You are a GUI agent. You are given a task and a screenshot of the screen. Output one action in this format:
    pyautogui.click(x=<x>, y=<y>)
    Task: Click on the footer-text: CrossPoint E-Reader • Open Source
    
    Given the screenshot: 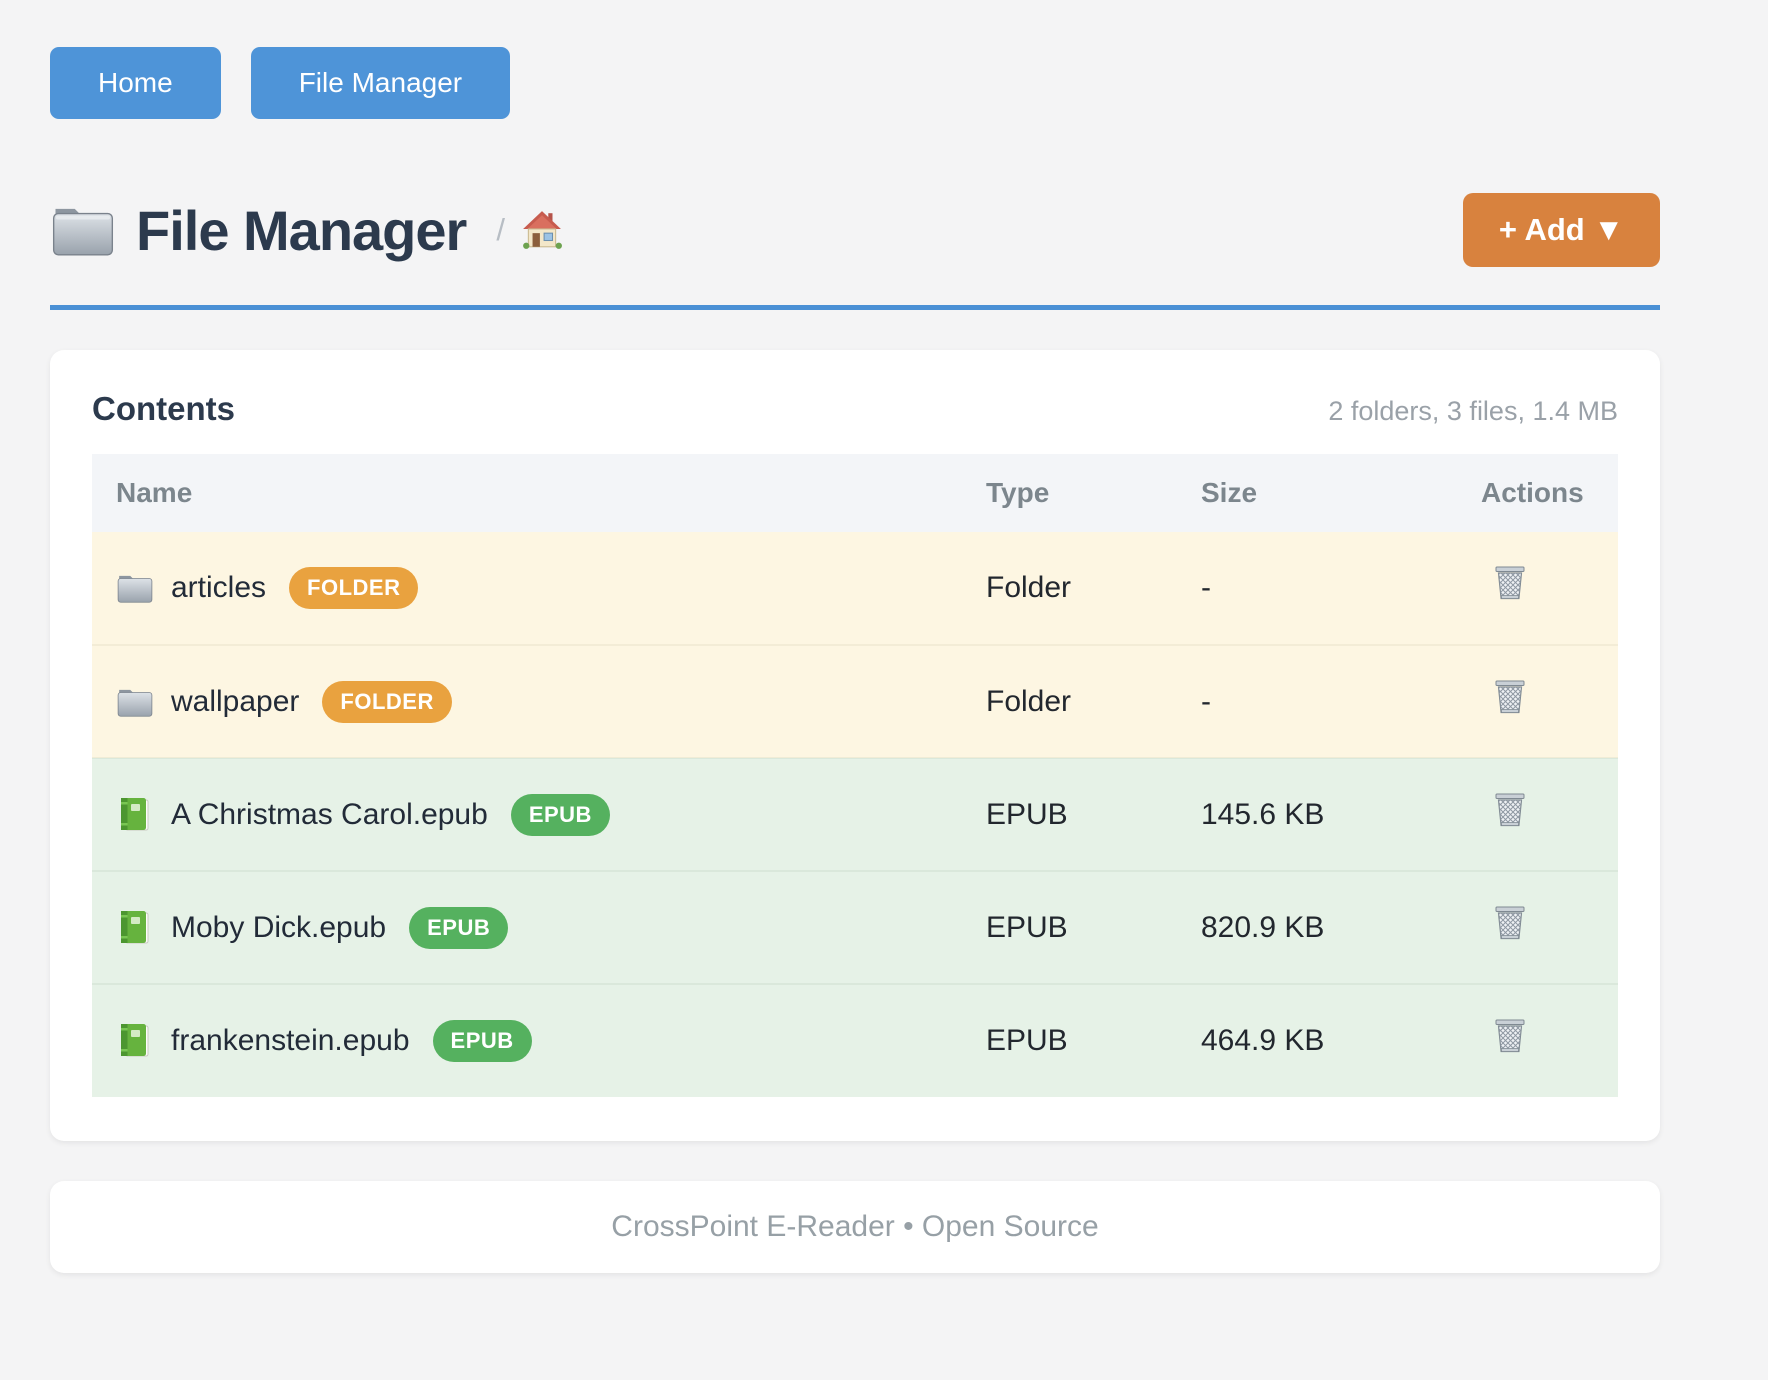 What is the action you would take?
    pyautogui.click(x=855, y=1226)
    